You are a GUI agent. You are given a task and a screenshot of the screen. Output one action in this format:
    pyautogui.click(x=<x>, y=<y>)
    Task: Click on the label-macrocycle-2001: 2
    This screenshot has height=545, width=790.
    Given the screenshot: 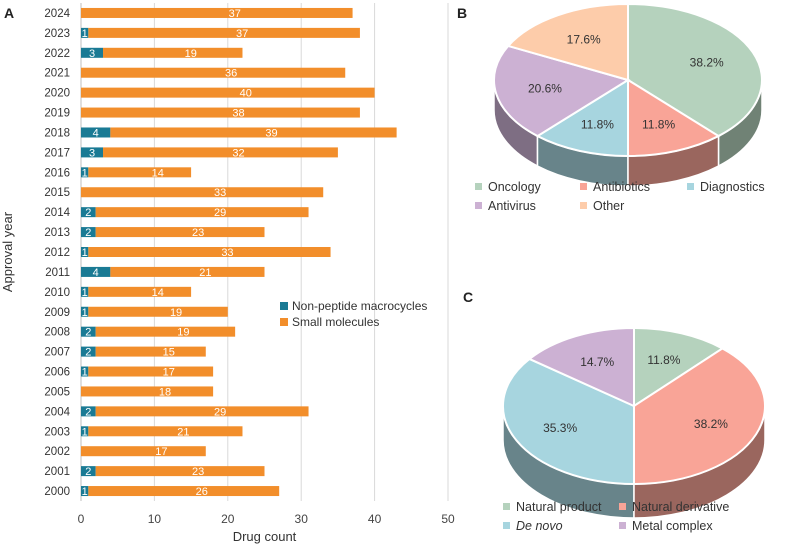 What is the action you would take?
    pyautogui.click(x=88, y=472)
    